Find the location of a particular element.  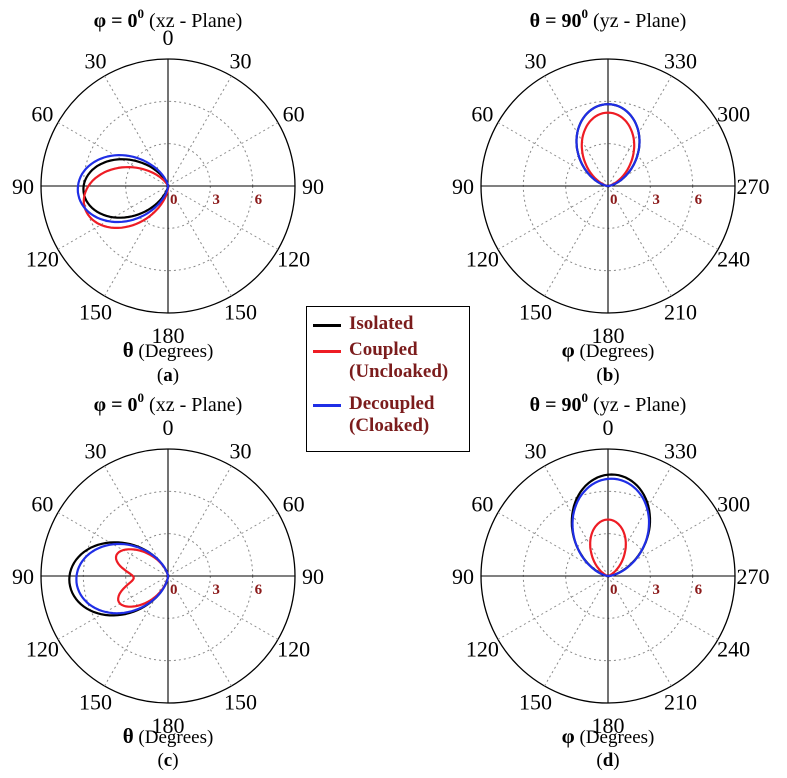

legend-item-decoupled: Decoupled (Cloaked) is located at coordinates (374, 415).